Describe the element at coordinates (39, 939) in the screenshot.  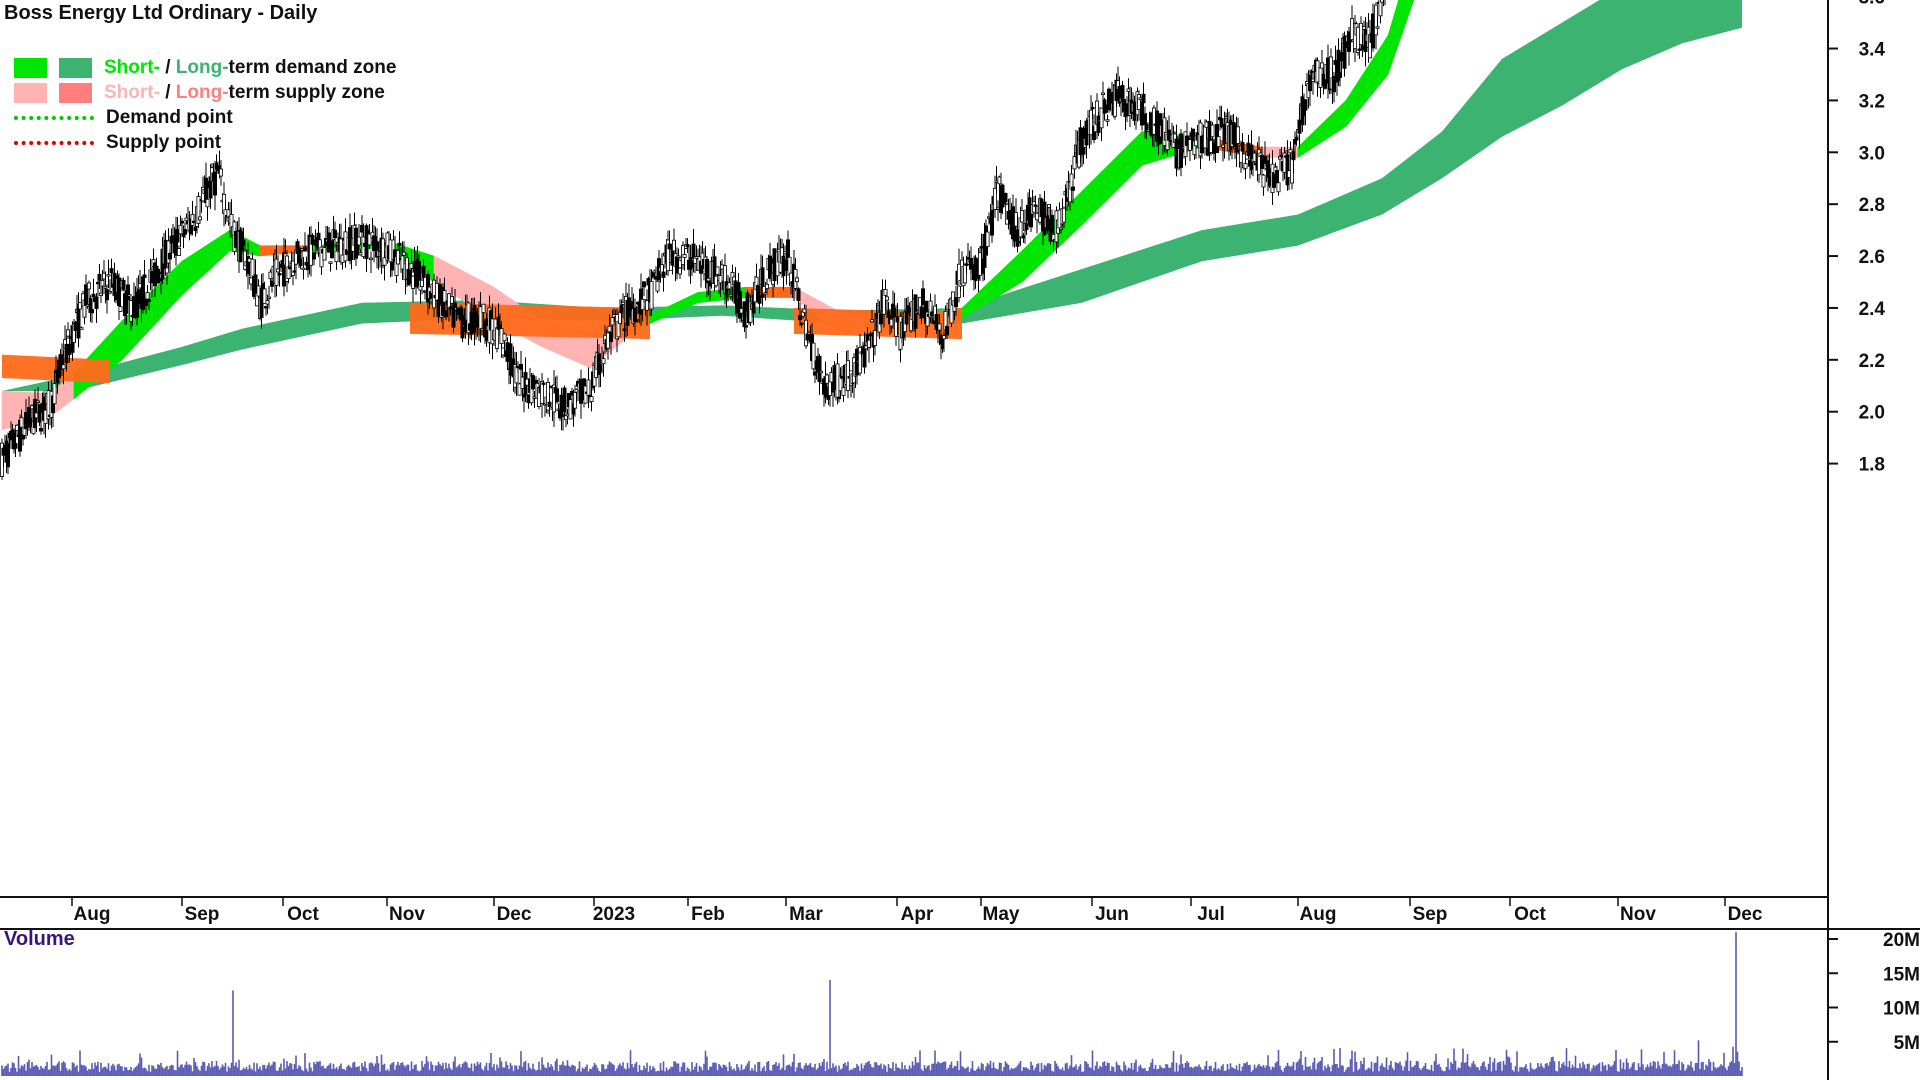
I see `volume-label: Volume` at that location.